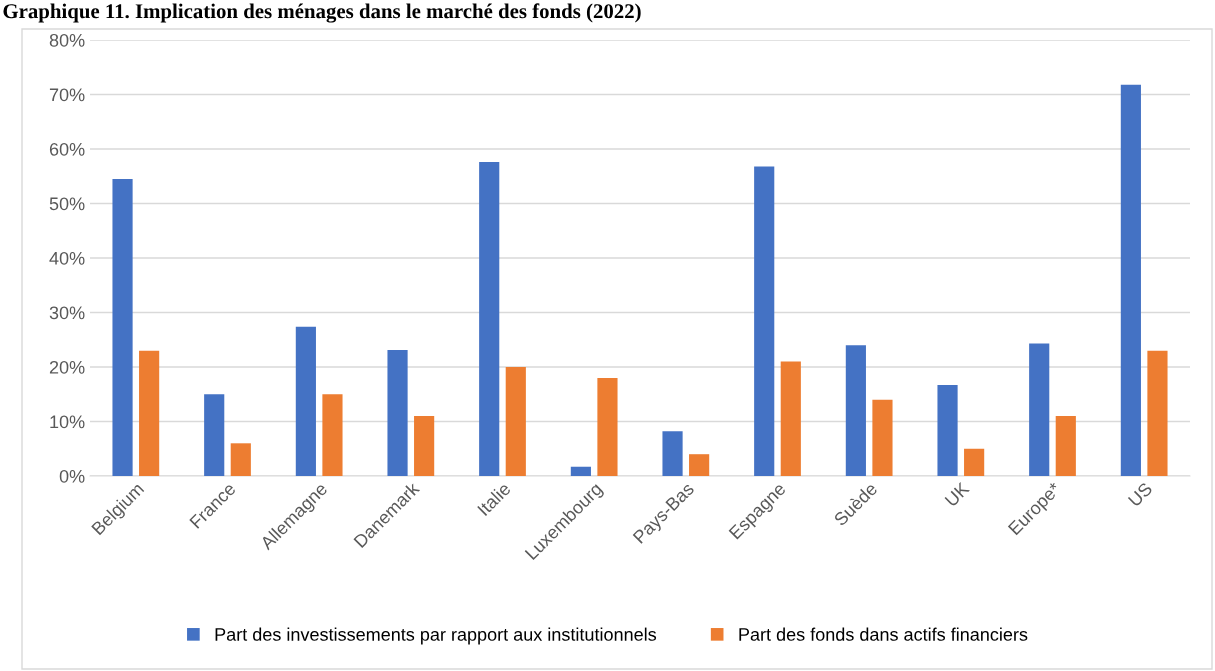  What do you see at coordinates (67, 313) in the screenshot?
I see `y-tick-label: 30%` at bounding box center [67, 313].